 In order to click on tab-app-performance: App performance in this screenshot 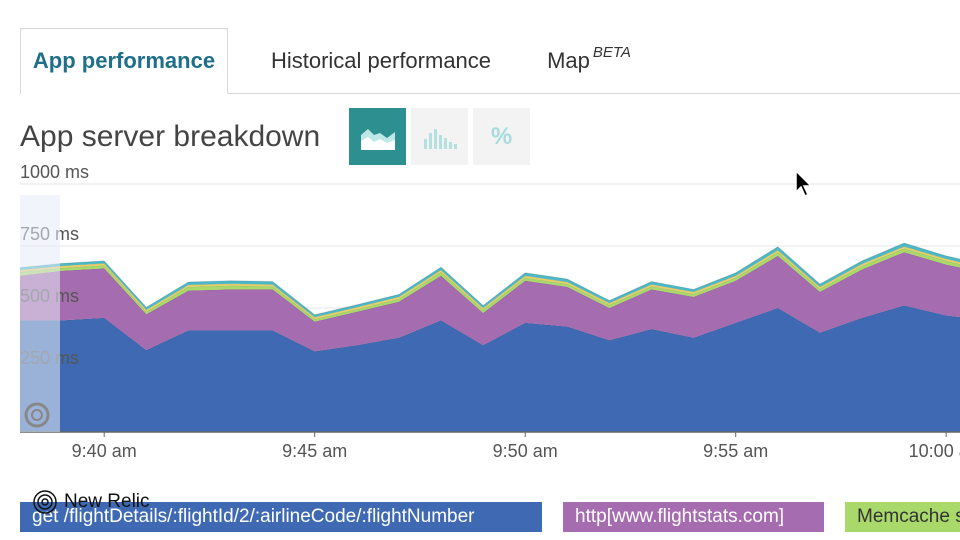, I will do `click(124, 61)`.